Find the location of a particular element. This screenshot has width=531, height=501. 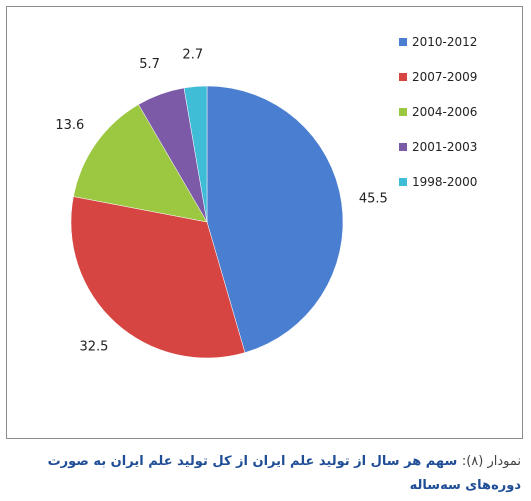

slice-value-label: 2.7 is located at coordinates (192, 55).